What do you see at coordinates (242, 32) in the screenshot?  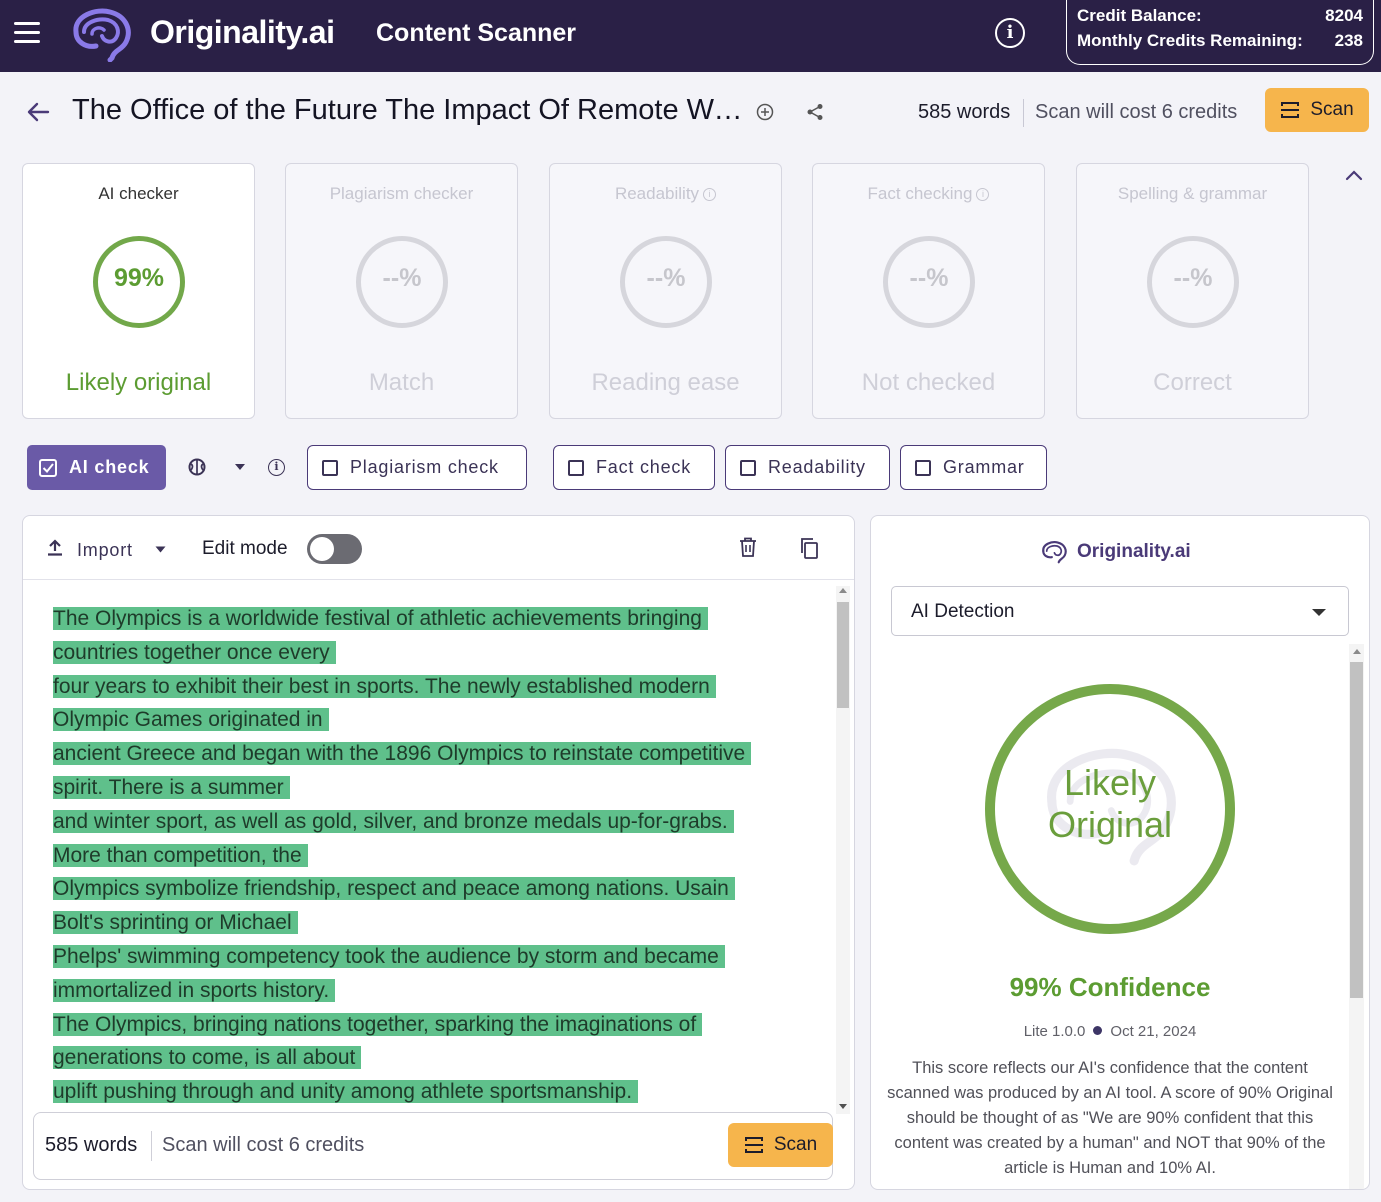 I see `brand-name: Originality.ai` at bounding box center [242, 32].